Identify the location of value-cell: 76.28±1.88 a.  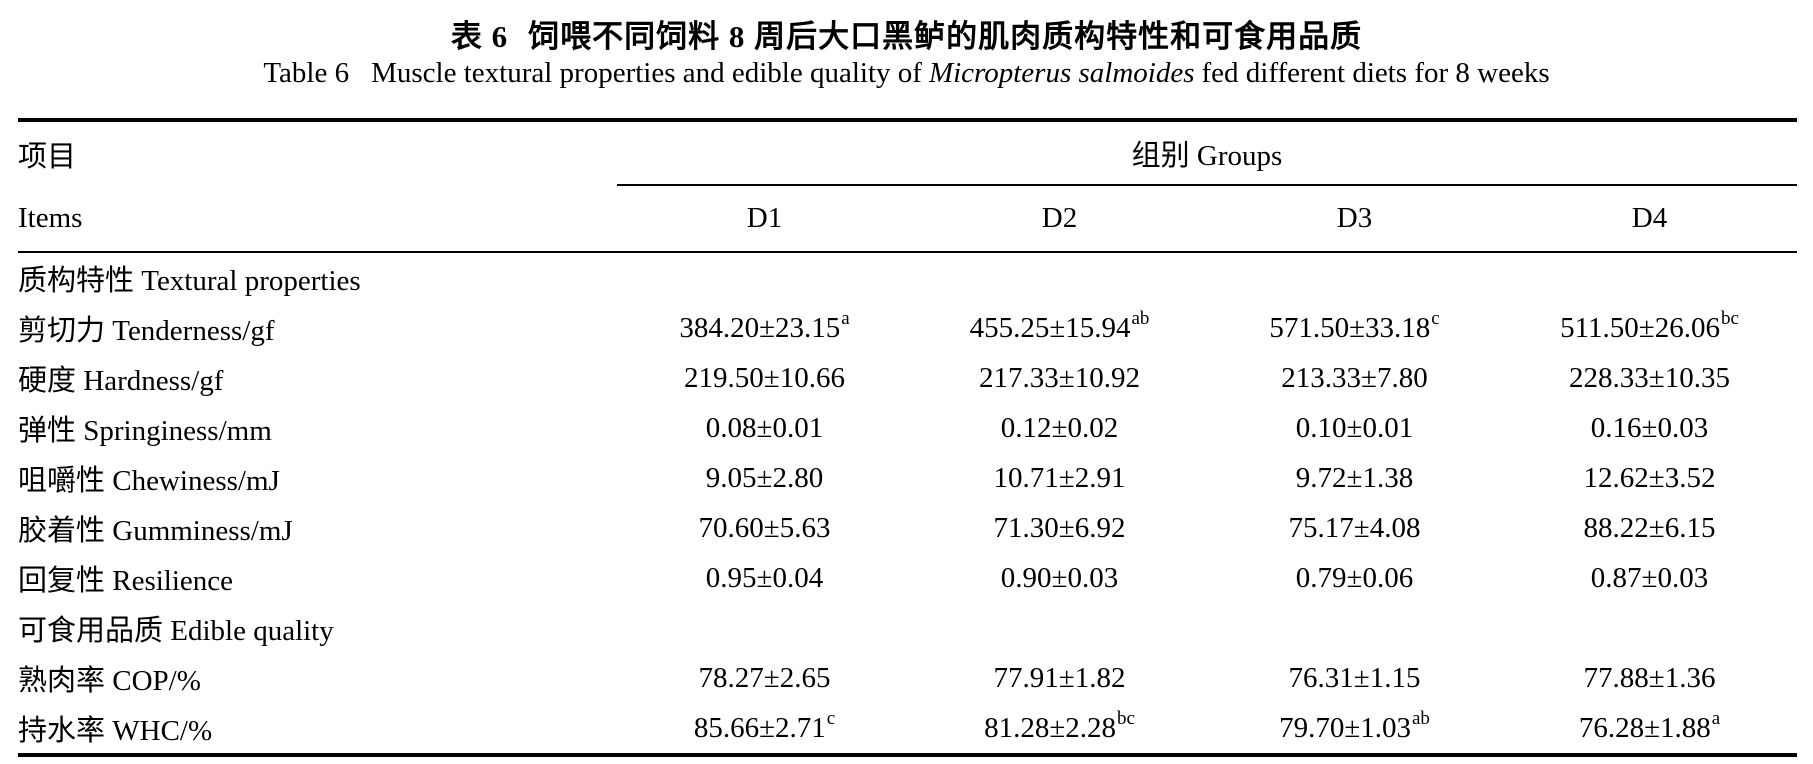
(1649, 728).